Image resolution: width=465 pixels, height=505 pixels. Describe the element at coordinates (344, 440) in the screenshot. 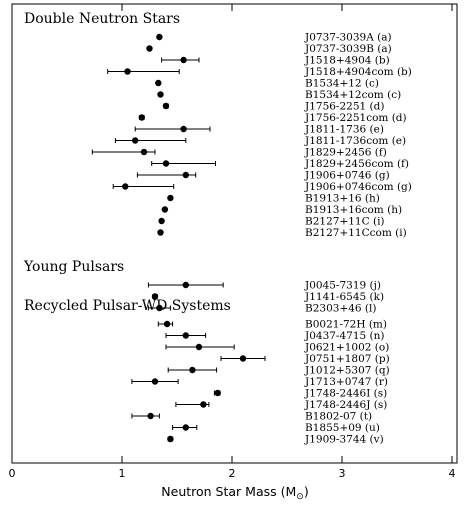

I see `pulsar-label: J1909-3744 (v)` at that location.